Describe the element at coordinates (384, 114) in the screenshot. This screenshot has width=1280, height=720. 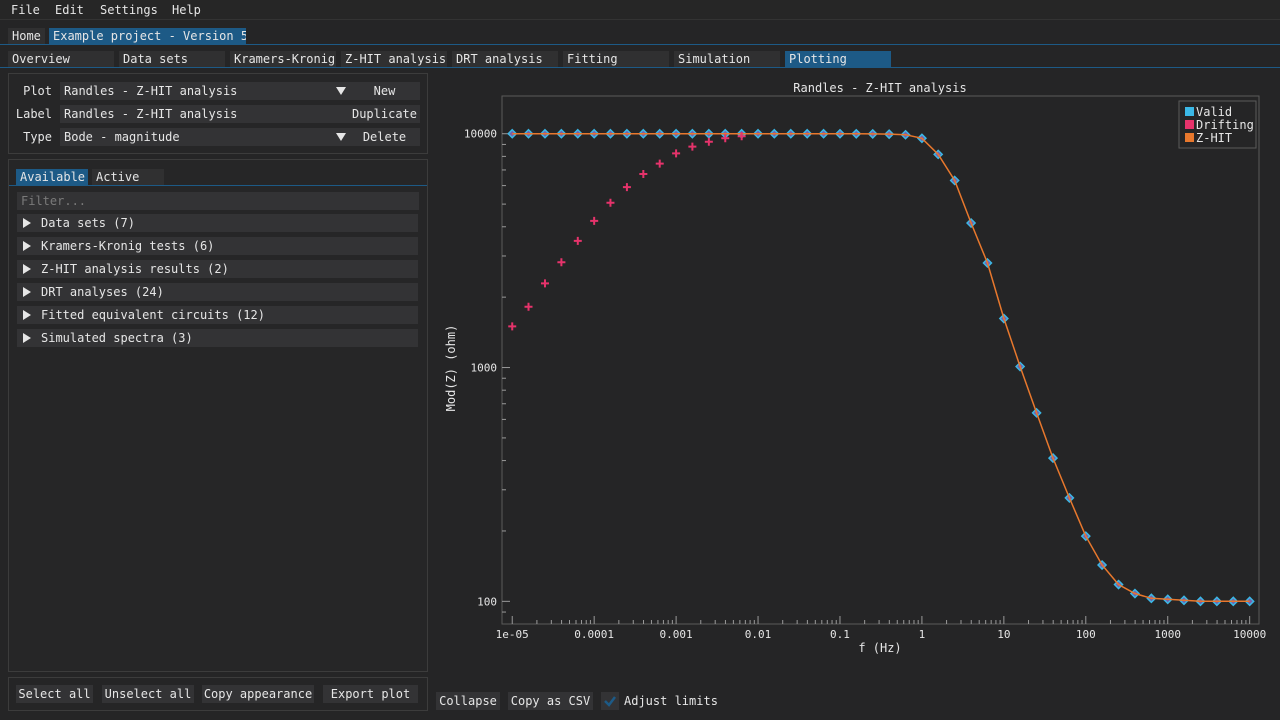
I see `duplicate-button: Duplicate` at that location.